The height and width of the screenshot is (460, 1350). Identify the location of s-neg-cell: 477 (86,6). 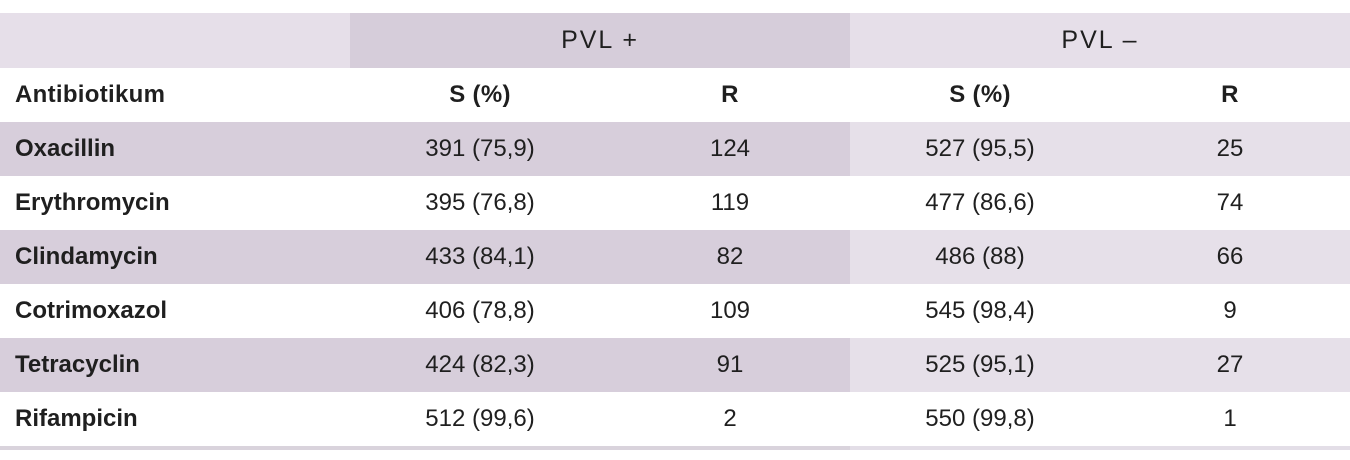
(980, 203).